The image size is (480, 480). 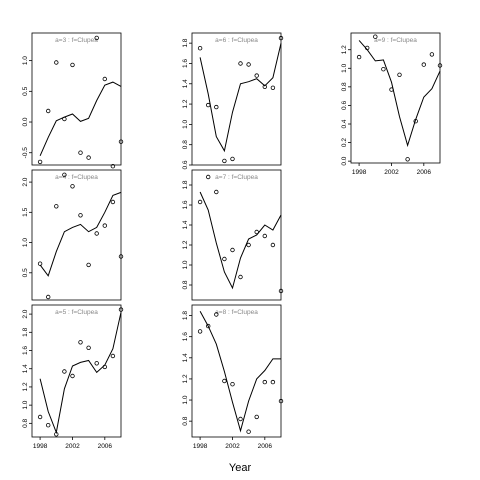 What do you see at coordinates (395, 40) in the screenshot?
I see `panel-strip-label: a=9 : f=Clupea` at bounding box center [395, 40].